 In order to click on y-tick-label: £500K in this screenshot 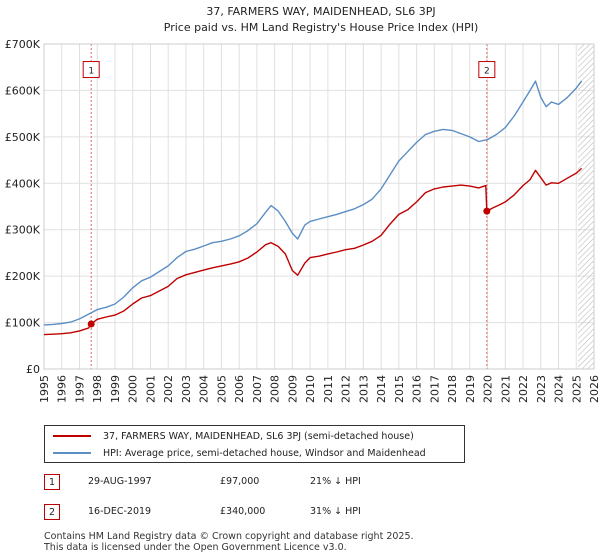, I will do `click(23, 137)`.